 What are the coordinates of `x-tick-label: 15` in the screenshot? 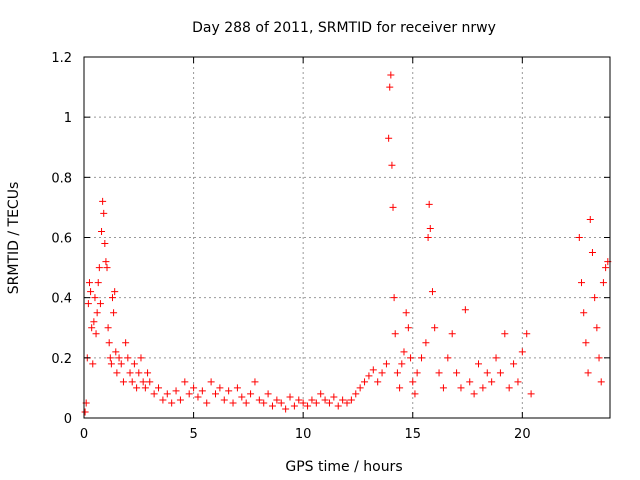 It's located at (412, 434).